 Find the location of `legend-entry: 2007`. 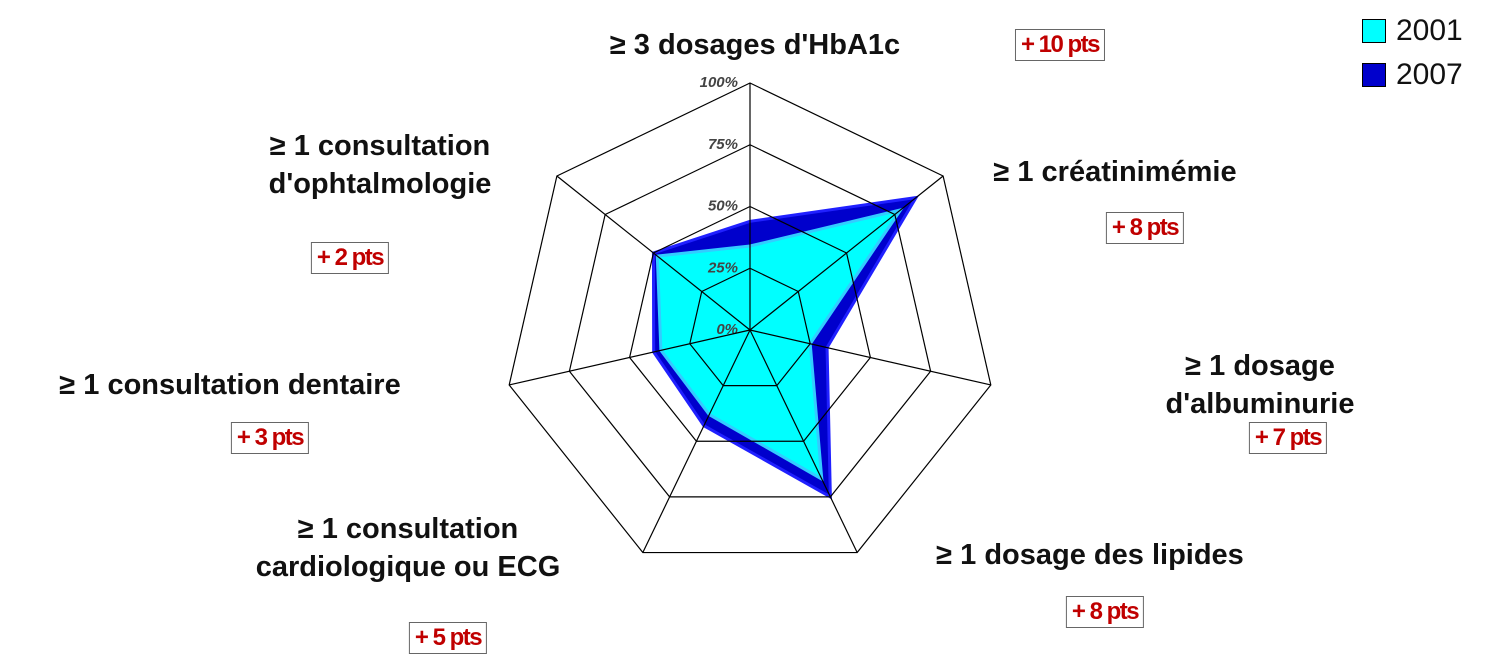

legend-entry: 2007 is located at coordinates (1412, 75).